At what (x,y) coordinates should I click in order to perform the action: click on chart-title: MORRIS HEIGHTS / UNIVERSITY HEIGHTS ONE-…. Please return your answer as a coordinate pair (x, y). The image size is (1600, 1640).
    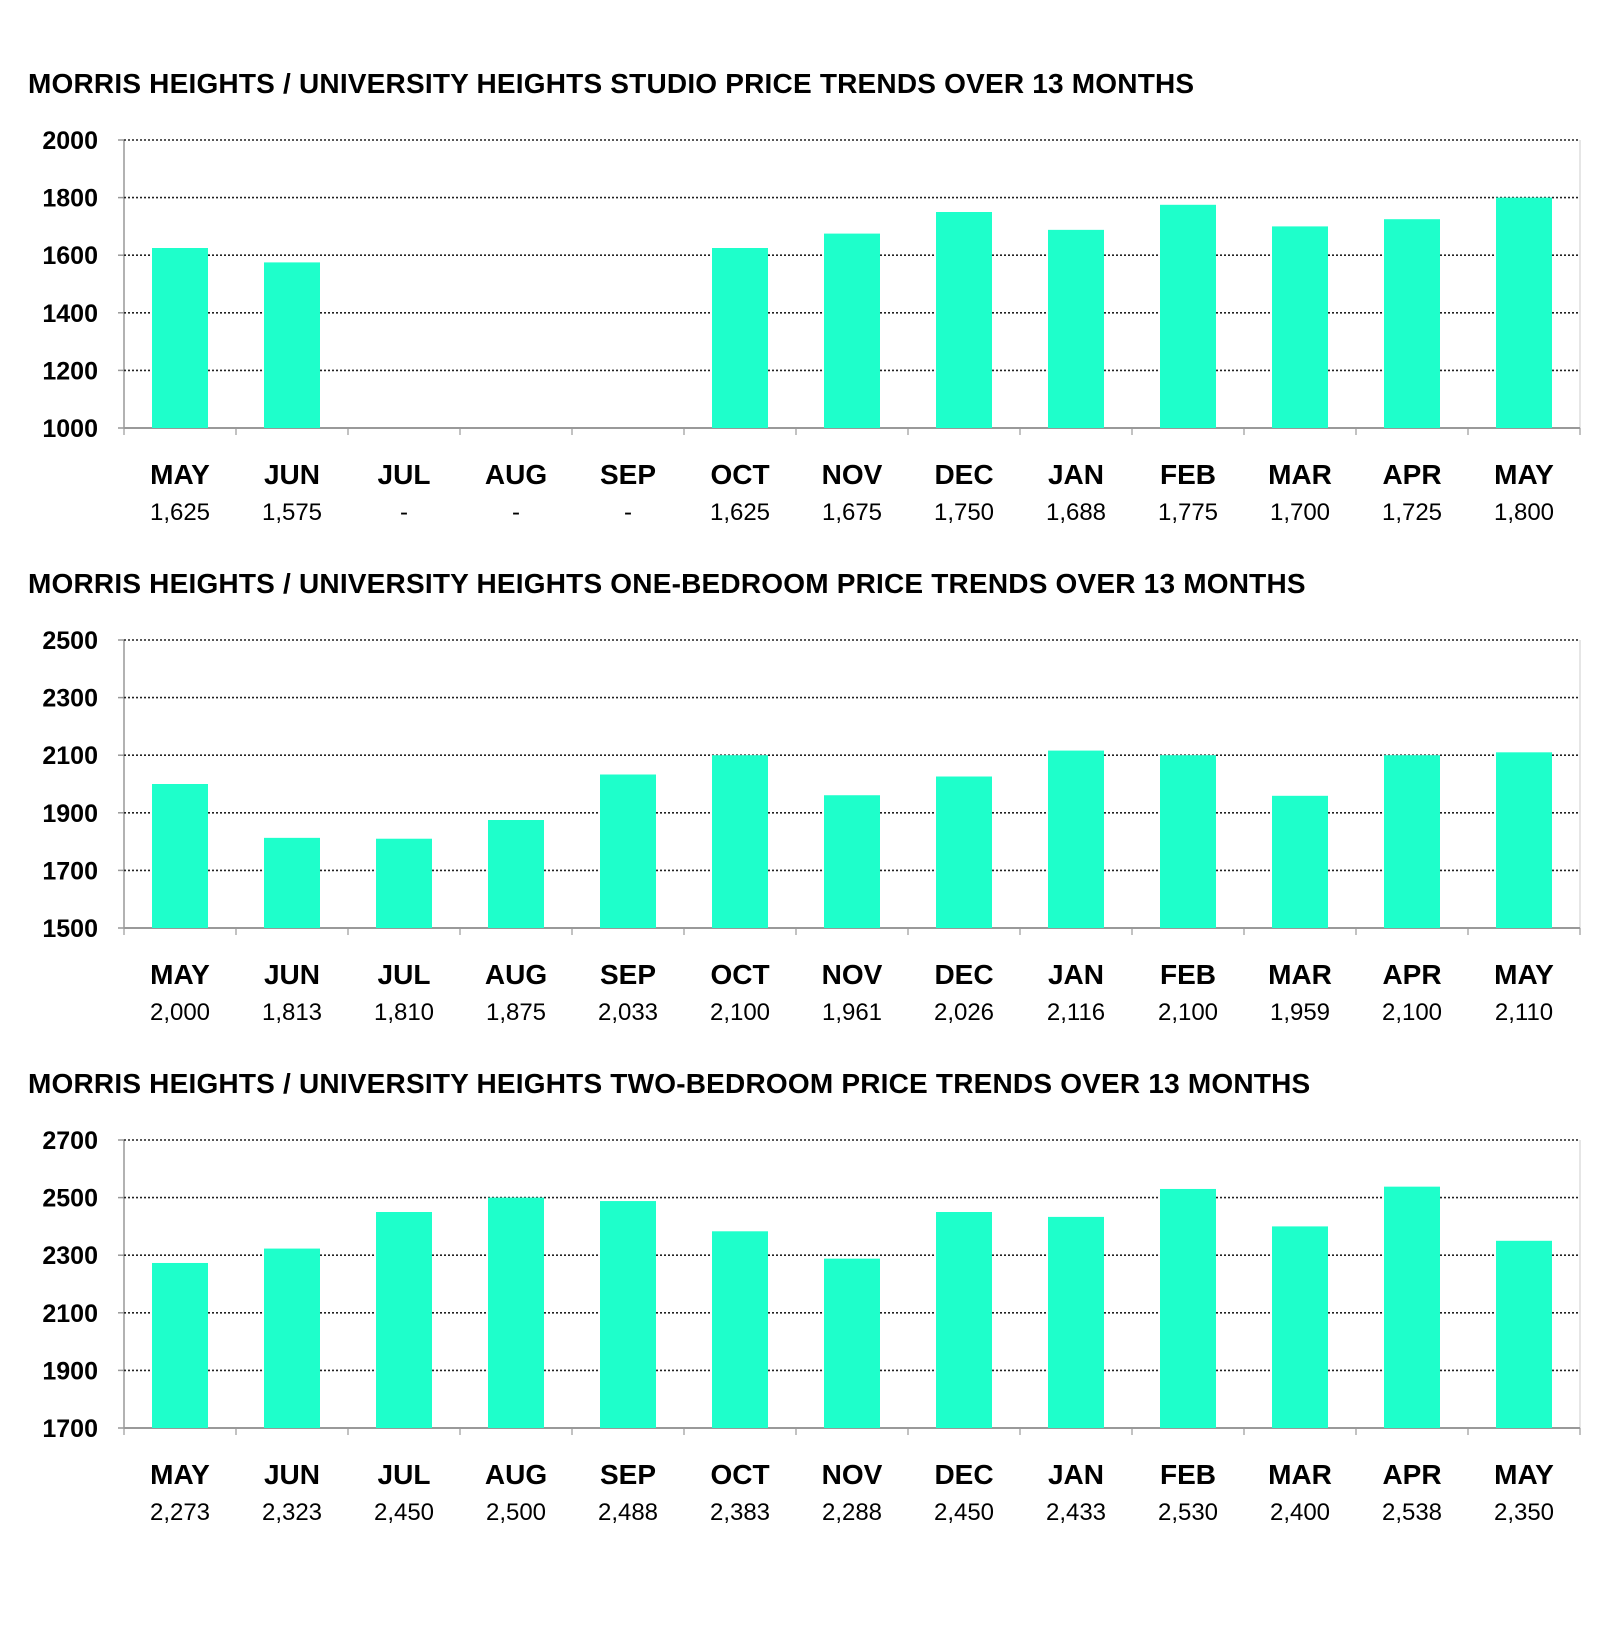
    Looking at the image, I should click on (667, 583).